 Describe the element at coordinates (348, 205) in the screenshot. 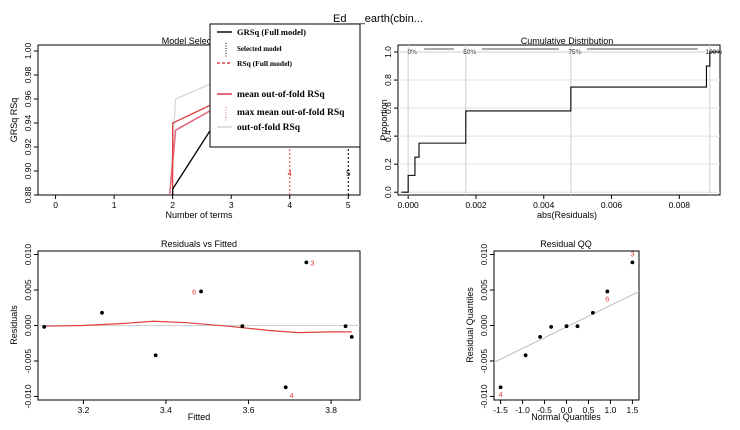

I see `x-tick-label: 5` at that location.